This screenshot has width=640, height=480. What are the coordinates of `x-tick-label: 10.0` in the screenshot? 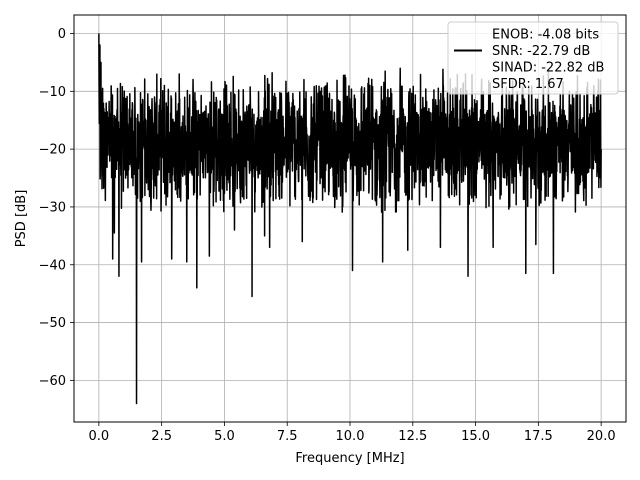 It's located at (350, 436).